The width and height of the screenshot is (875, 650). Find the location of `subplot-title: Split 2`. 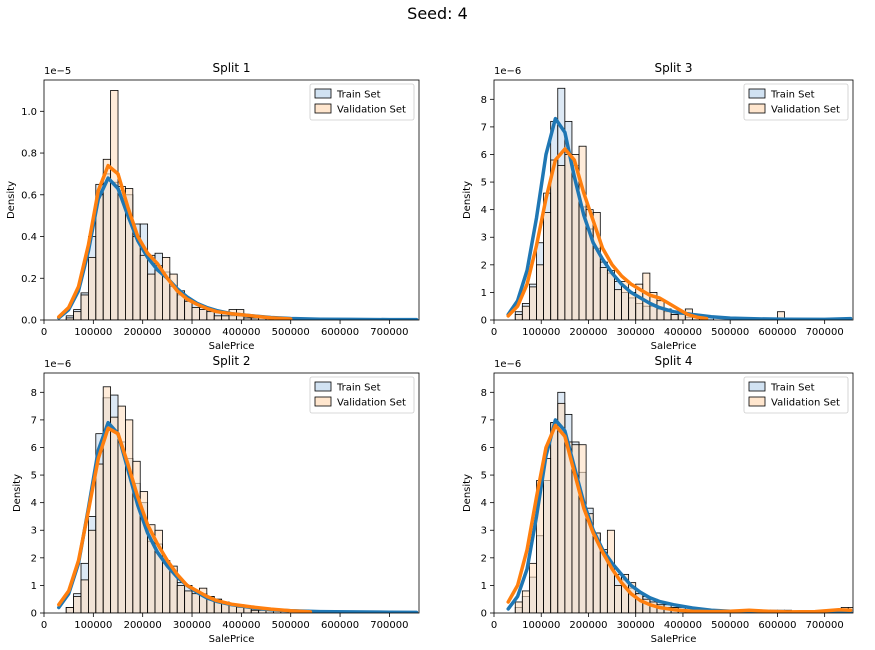

subplot-title: Split 2 is located at coordinates (231, 361).